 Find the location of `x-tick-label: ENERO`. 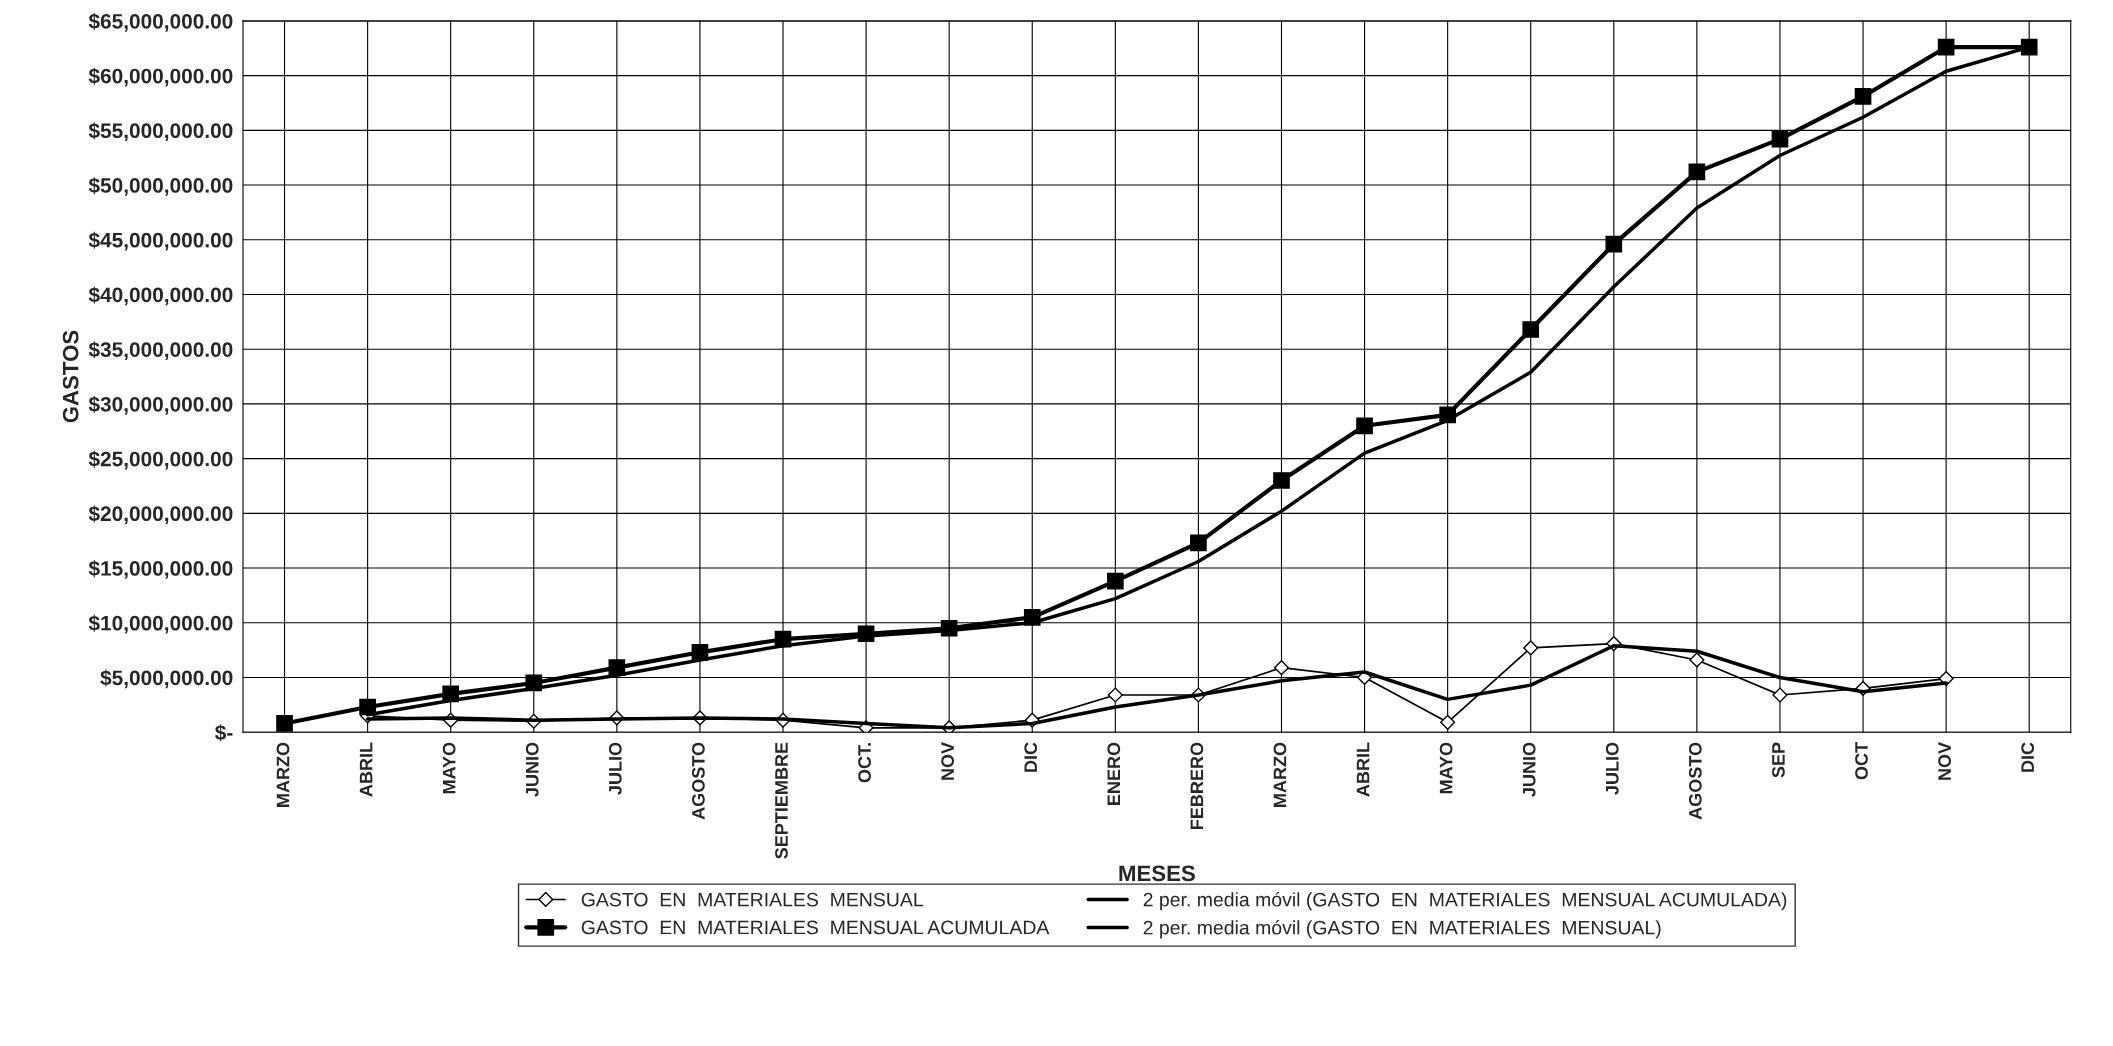

x-tick-label: ENERO is located at coordinates (1114, 773).